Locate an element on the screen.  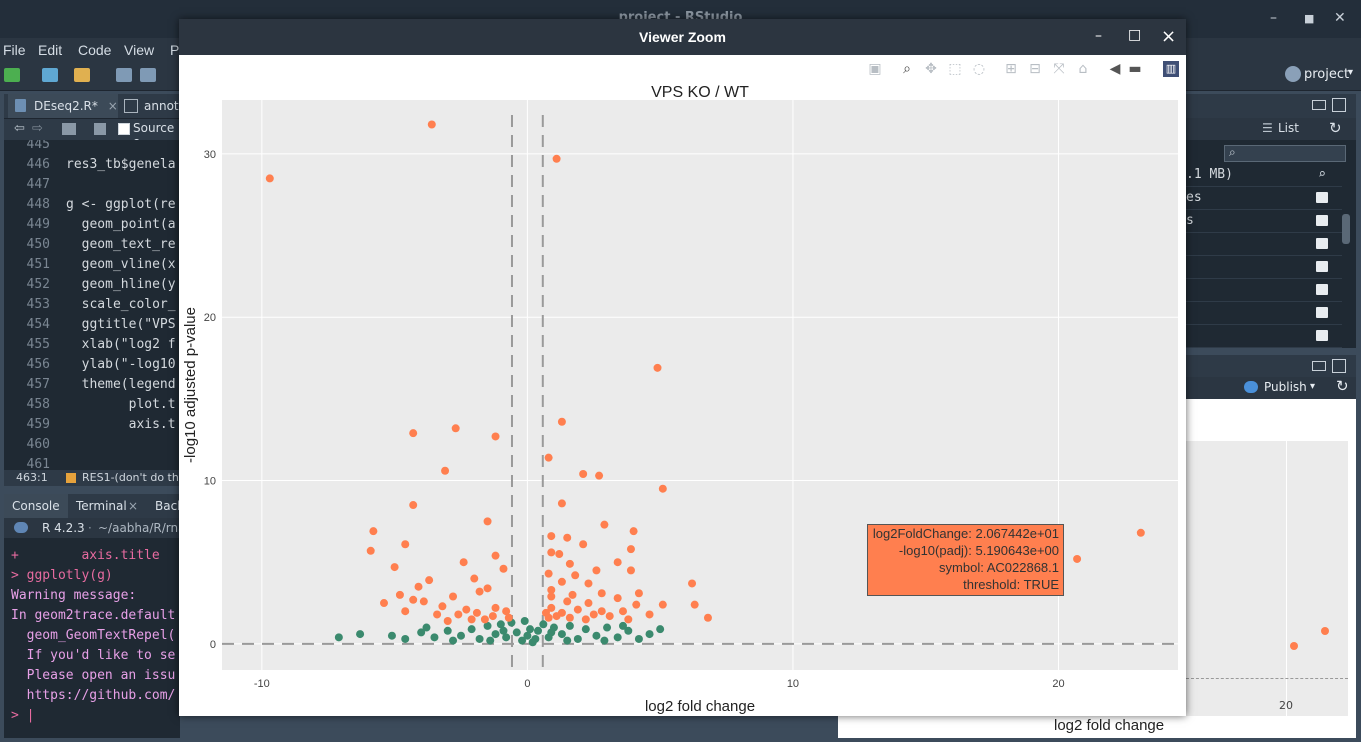
show-in-window-icon is located at coordinates (69, 129).